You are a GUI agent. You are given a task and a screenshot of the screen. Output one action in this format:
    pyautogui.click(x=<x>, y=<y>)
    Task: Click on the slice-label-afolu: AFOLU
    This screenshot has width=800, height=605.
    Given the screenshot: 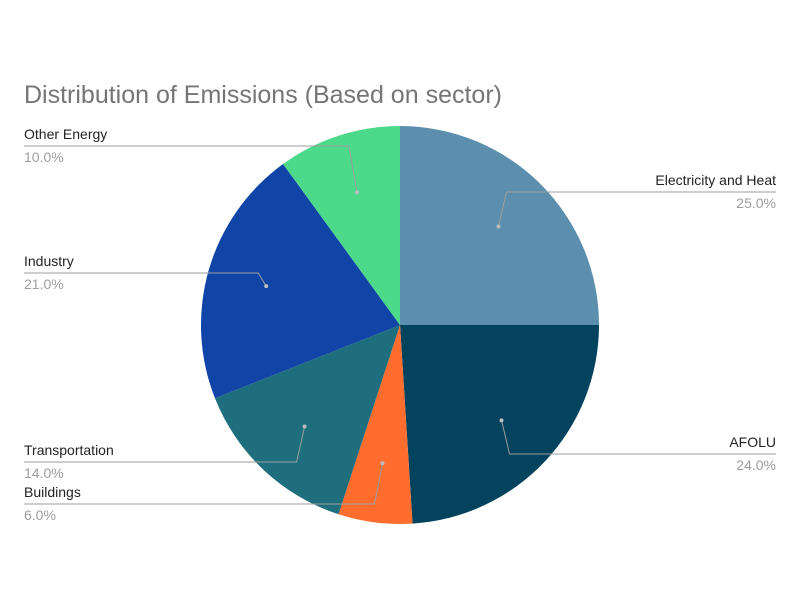 What is the action you would take?
    pyautogui.click(x=752, y=442)
    